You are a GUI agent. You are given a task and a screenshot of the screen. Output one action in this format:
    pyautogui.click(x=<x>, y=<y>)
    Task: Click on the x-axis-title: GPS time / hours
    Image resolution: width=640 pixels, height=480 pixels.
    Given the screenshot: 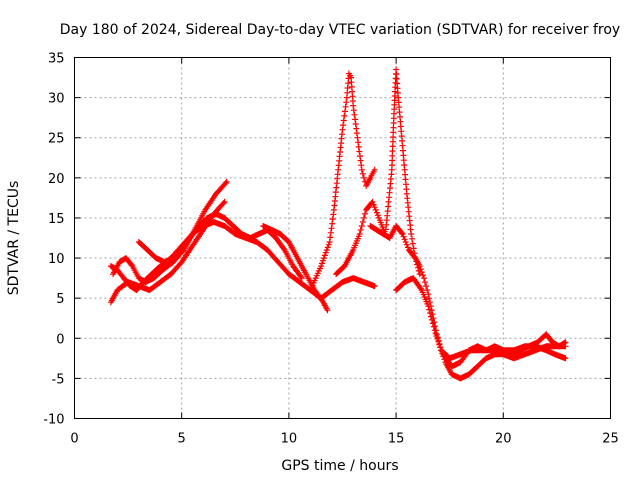 What is the action you would take?
    pyautogui.click(x=339, y=466)
    